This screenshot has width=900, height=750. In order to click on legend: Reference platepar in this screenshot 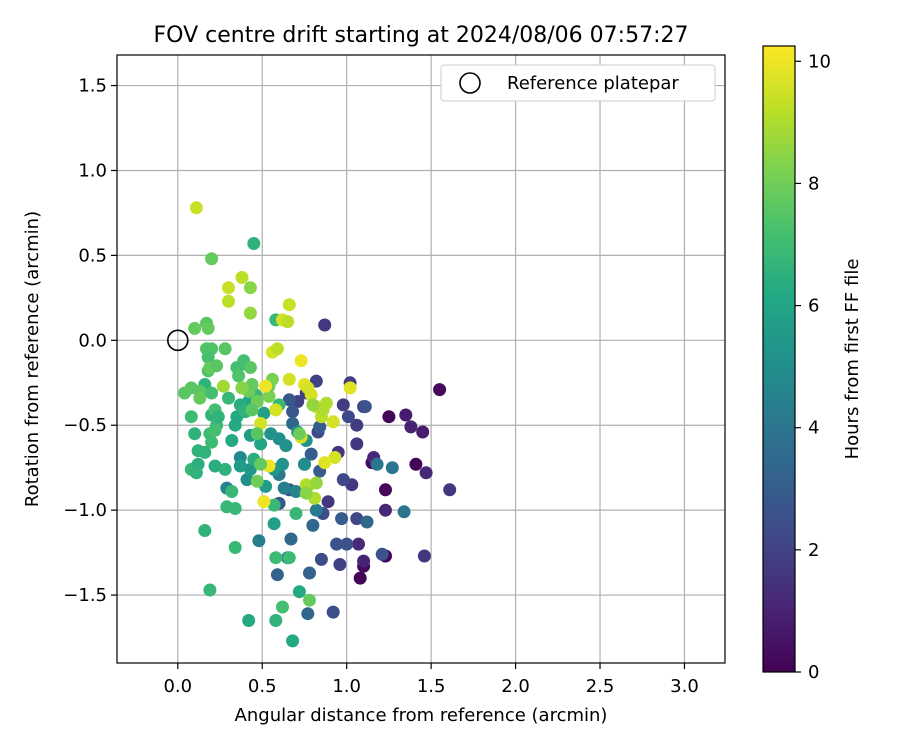, I will do `click(578, 83)`.